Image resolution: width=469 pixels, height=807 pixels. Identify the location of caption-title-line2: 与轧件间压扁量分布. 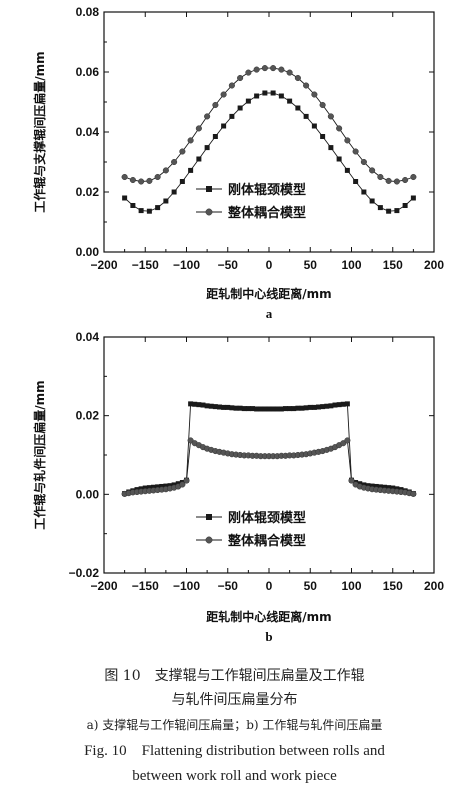
(234, 700).